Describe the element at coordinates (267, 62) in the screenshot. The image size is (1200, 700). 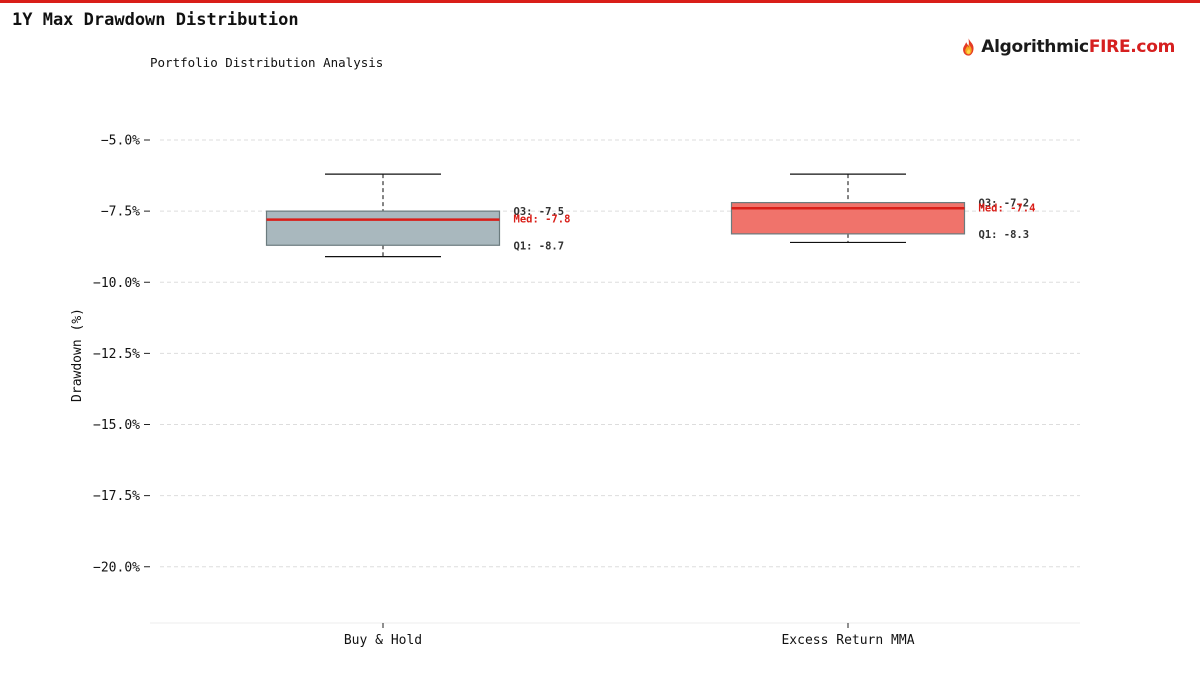
I see `chart-subtitle: Portfolio Distribution Analysis` at that location.